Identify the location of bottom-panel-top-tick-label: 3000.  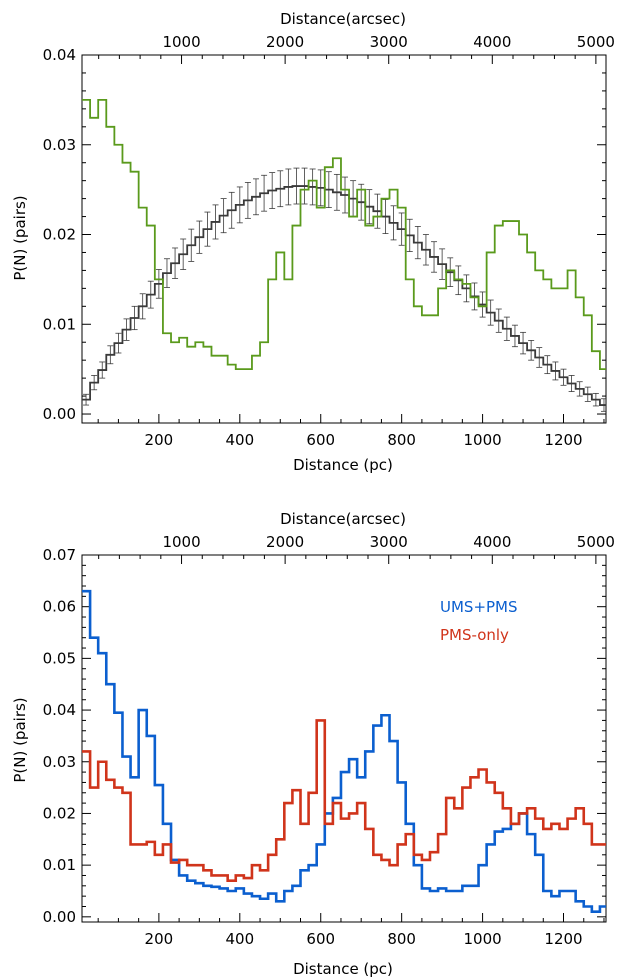
(389, 542).